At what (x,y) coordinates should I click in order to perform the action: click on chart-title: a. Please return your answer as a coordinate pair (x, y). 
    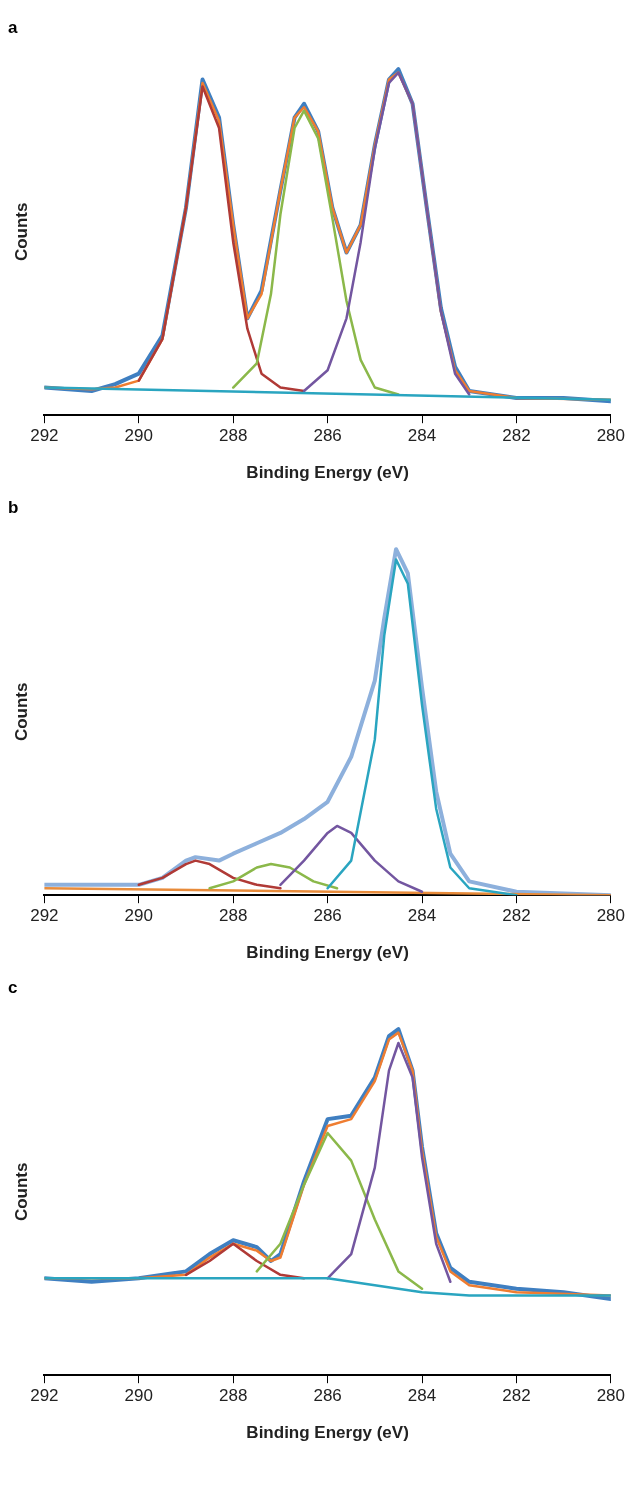
    Looking at the image, I should click on (13, 27).